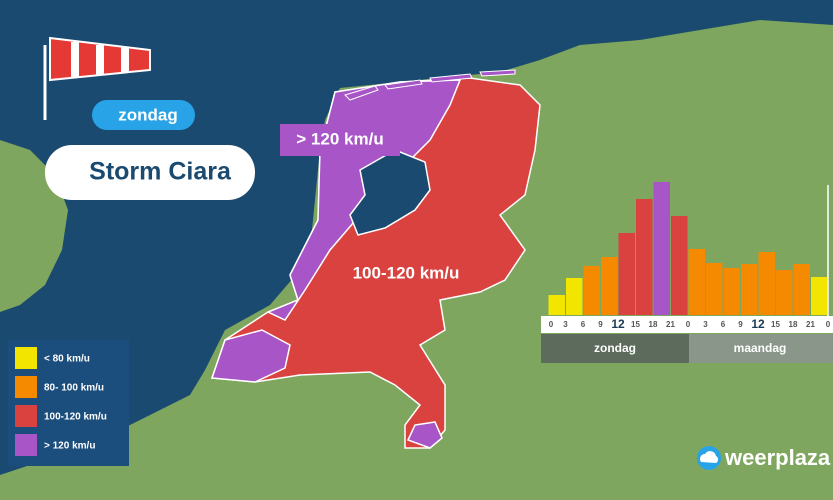 This screenshot has width=833, height=500. I want to click on map-label: 100-120 km/u, so click(406, 272).